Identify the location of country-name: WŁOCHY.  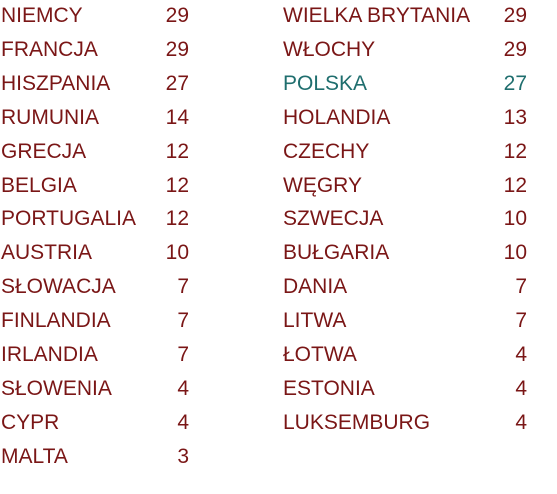
(329, 49).